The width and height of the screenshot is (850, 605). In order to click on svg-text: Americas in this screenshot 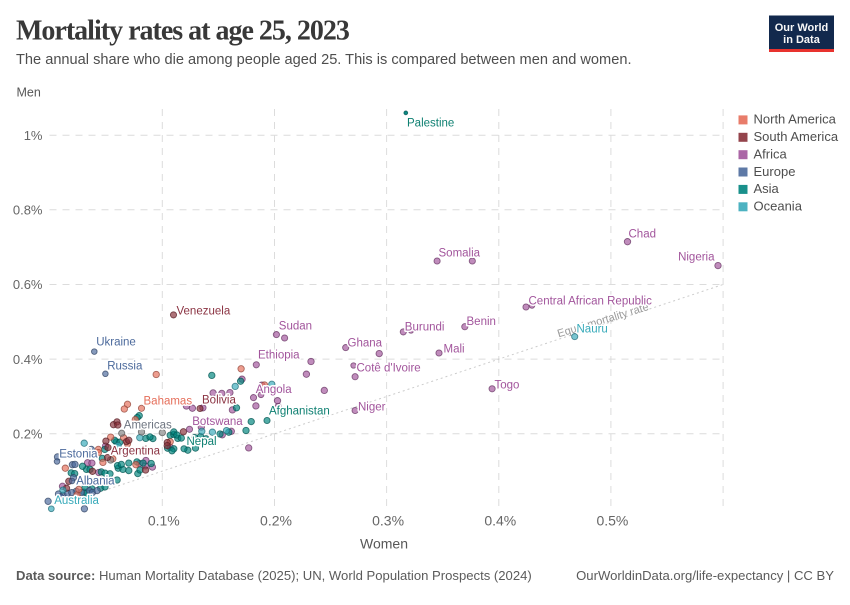, I will do `click(148, 426)`.